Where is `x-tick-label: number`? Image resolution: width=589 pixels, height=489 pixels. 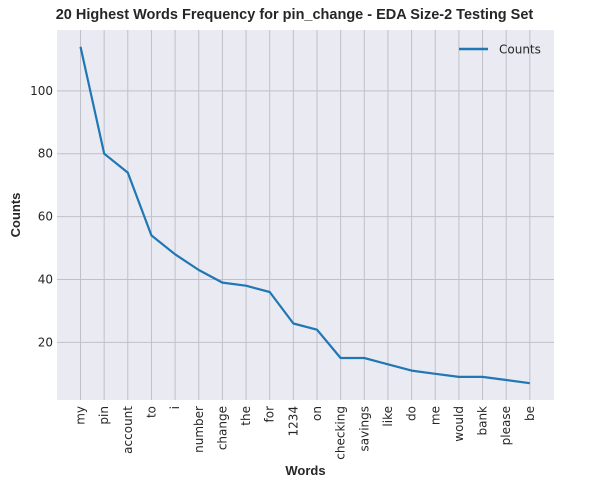
x-tick-label: number is located at coordinates (199, 429).